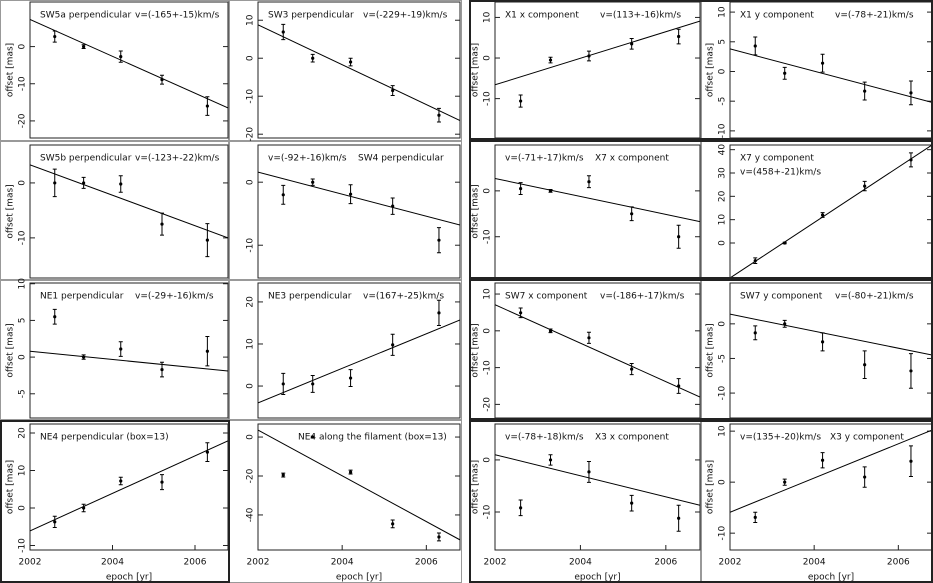  I want to click on panel-title: NE4 along the filament (box=13), so click(372, 438).